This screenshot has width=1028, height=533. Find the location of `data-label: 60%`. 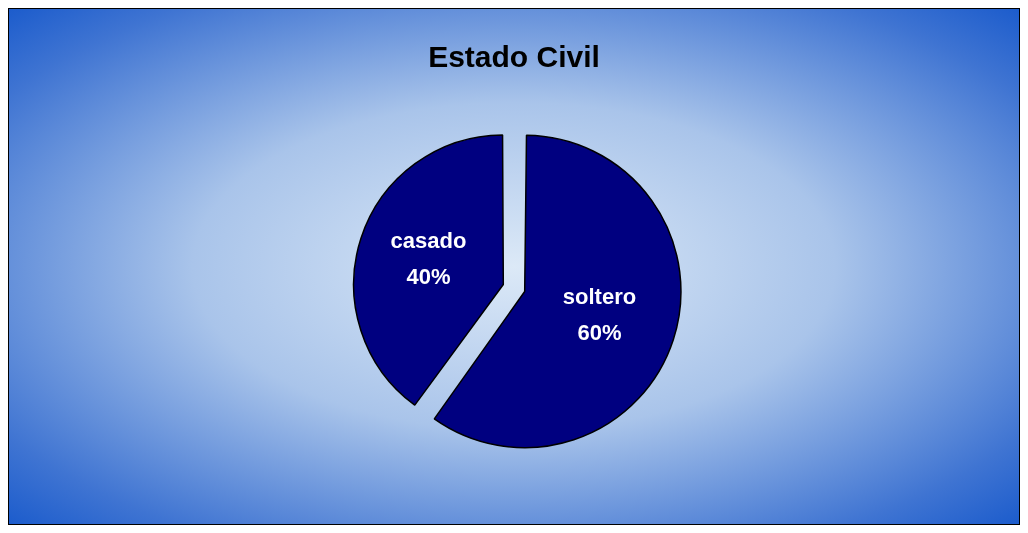

data-label: 60% is located at coordinates (599, 332).